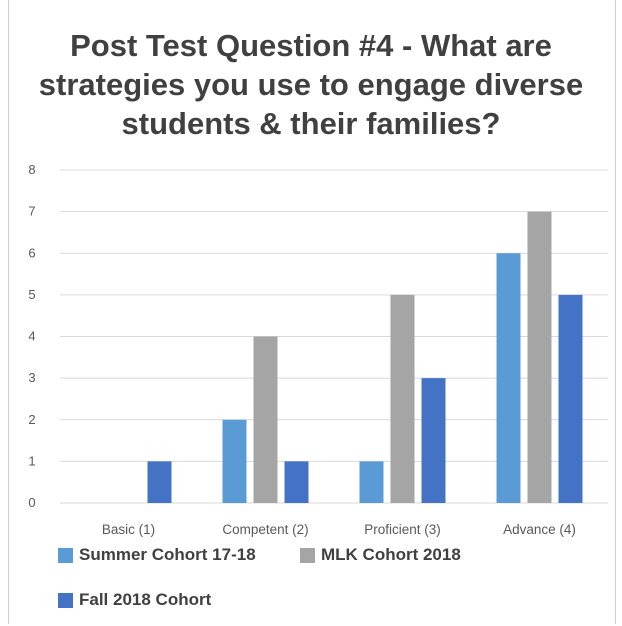 The height and width of the screenshot is (626, 622). I want to click on chart-title-line-3: students & their families?, so click(311, 123).